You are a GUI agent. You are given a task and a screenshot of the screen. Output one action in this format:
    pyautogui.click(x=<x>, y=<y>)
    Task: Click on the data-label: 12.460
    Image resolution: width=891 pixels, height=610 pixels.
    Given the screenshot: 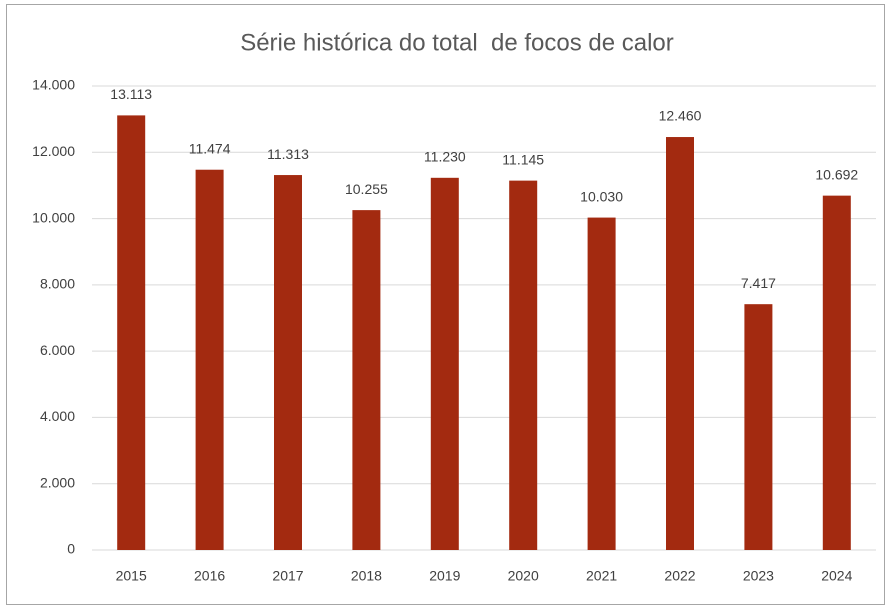 What is the action you would take?
    pyautogui.click(x=680, y=116)
    